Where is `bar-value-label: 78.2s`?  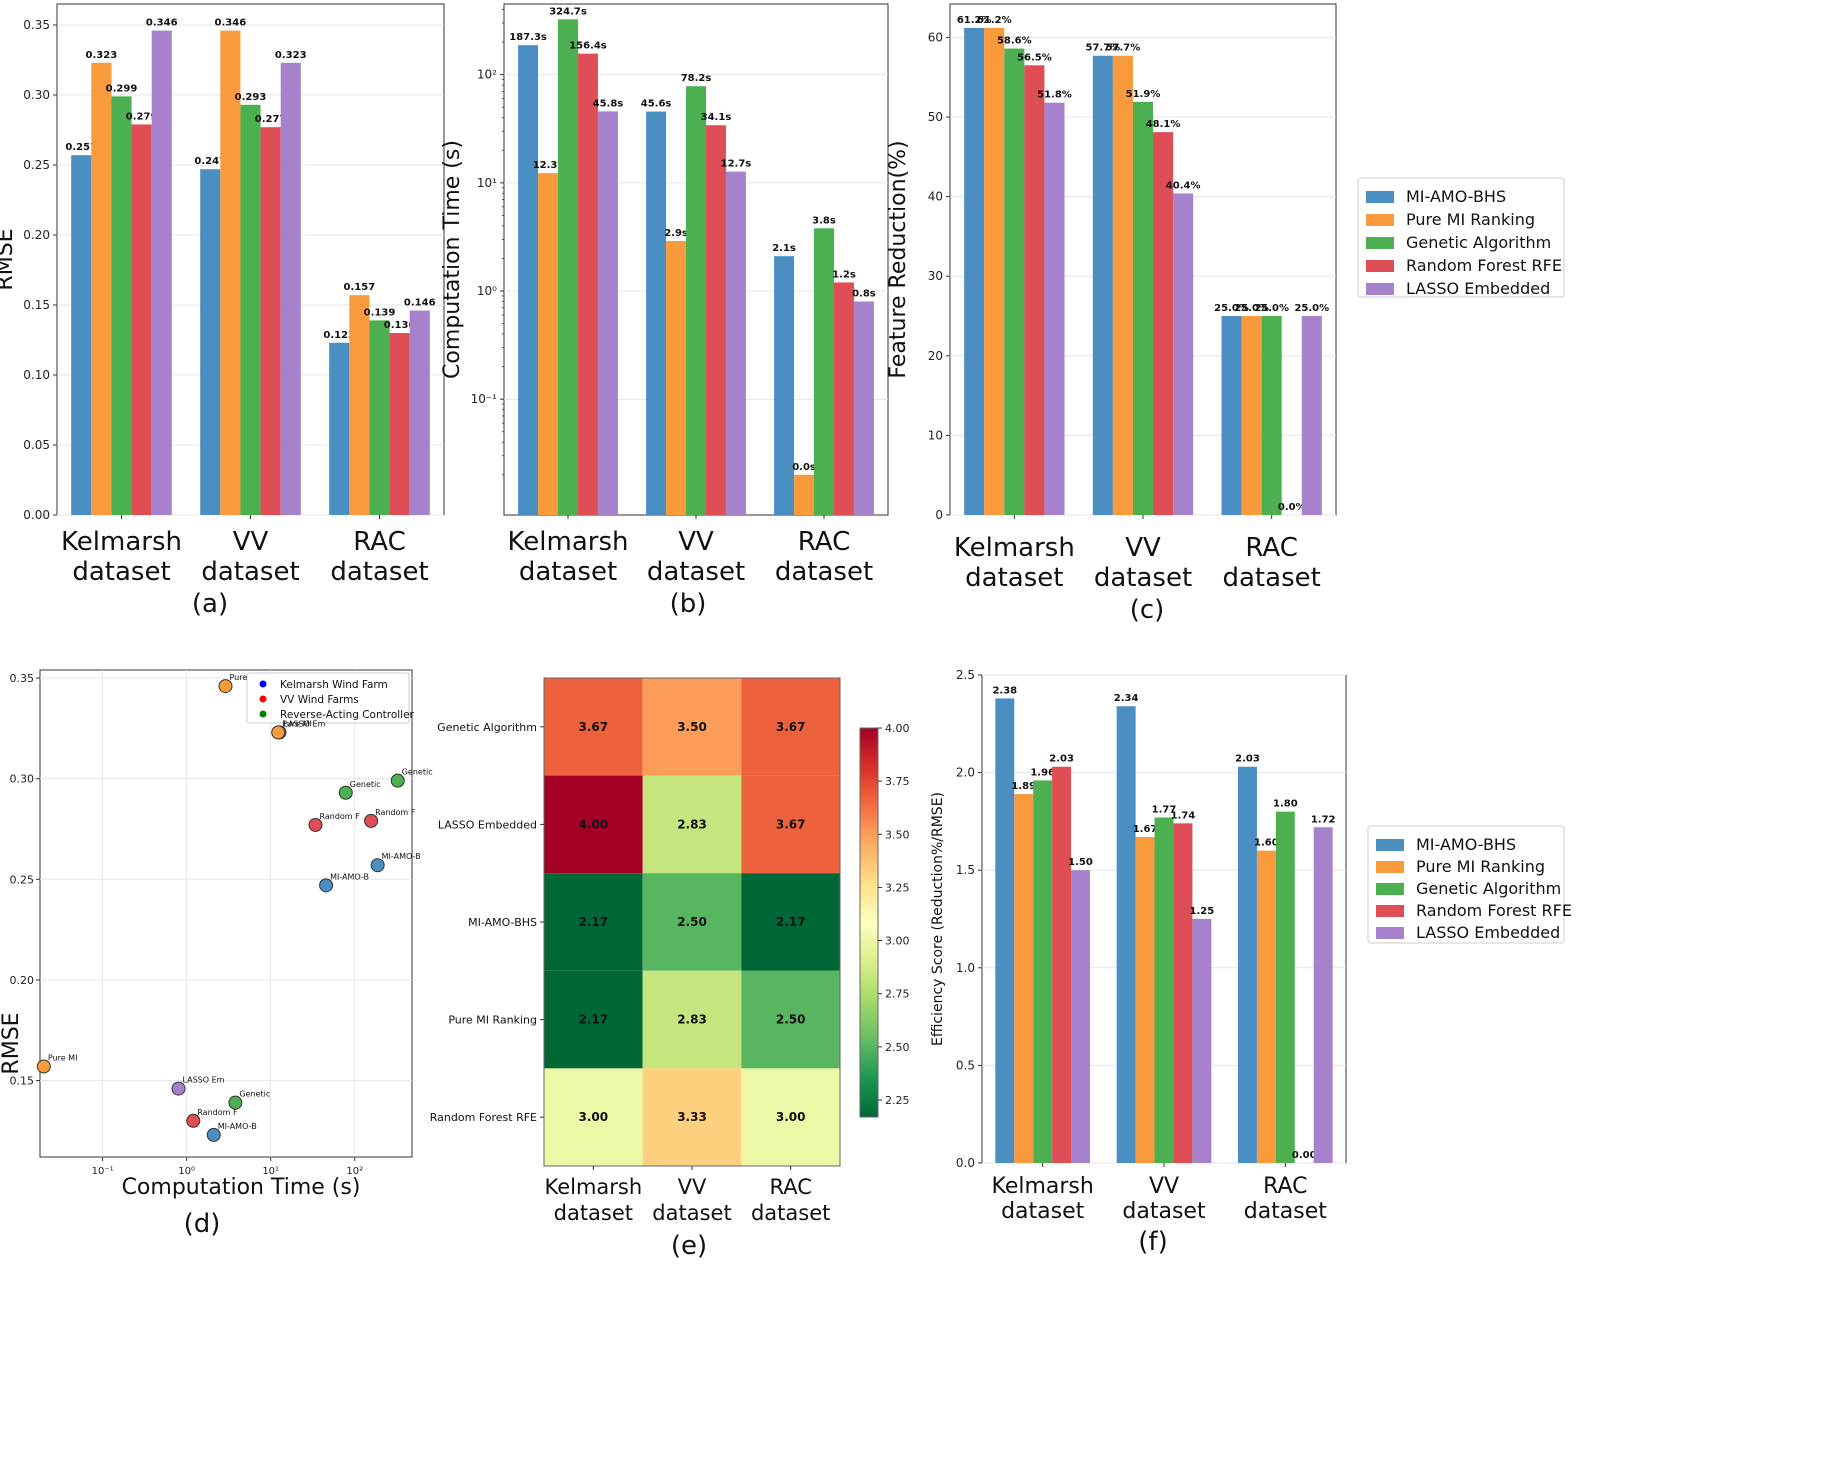
bar-value-label: 78.2s is located at coordinates (696, 78).